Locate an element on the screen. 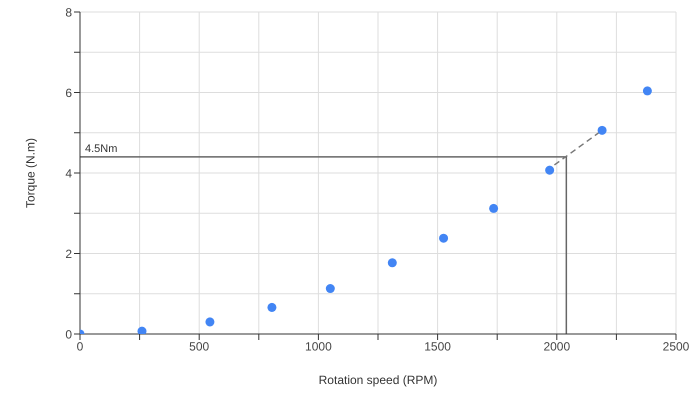 The height and width of the screenshot is (404, 692). y-tick-label: 4 is located at coordinates (68, 173).